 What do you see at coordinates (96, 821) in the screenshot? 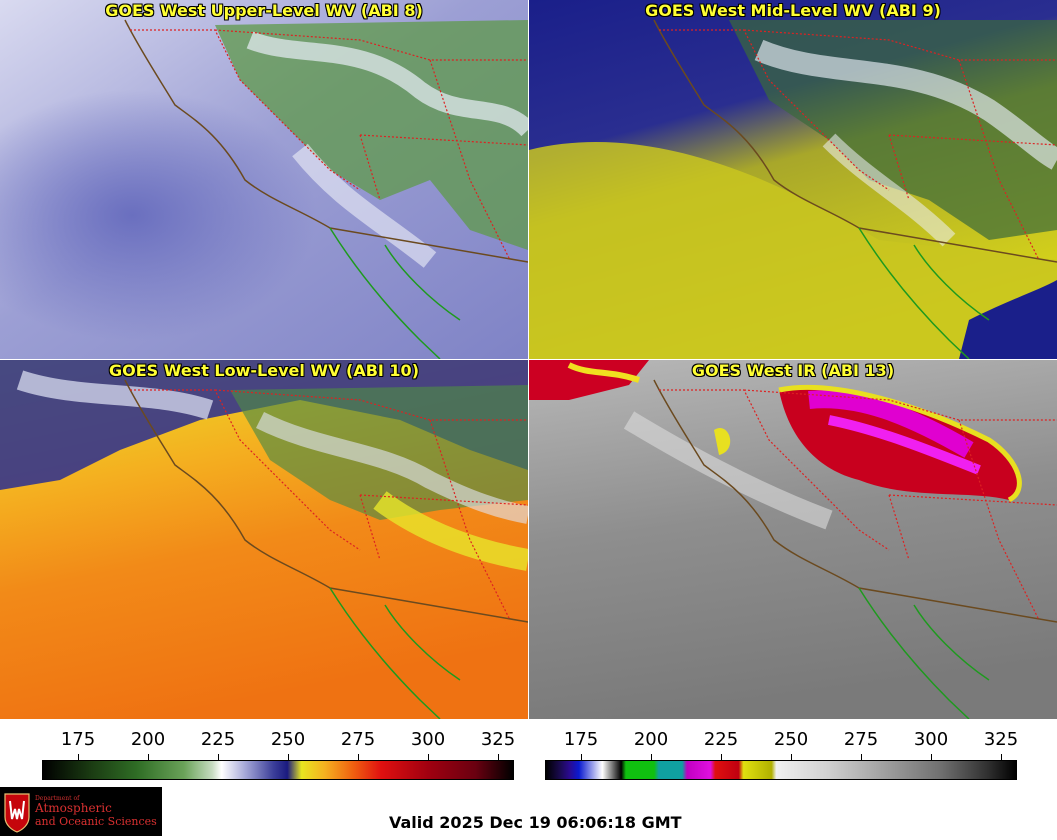
I see `logo-line2-text: and Oceanic Sciences` at bounding box center [96, 821].